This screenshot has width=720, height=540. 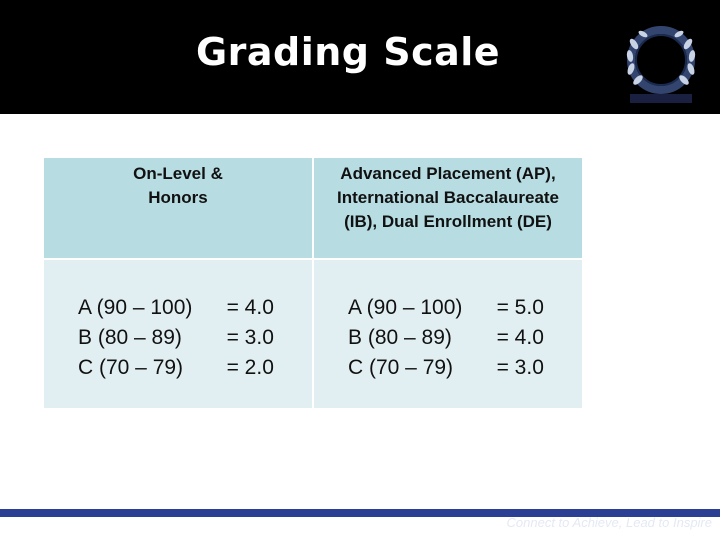 I want to click on laurel-wreath-icon, so click(x=661, y=64).